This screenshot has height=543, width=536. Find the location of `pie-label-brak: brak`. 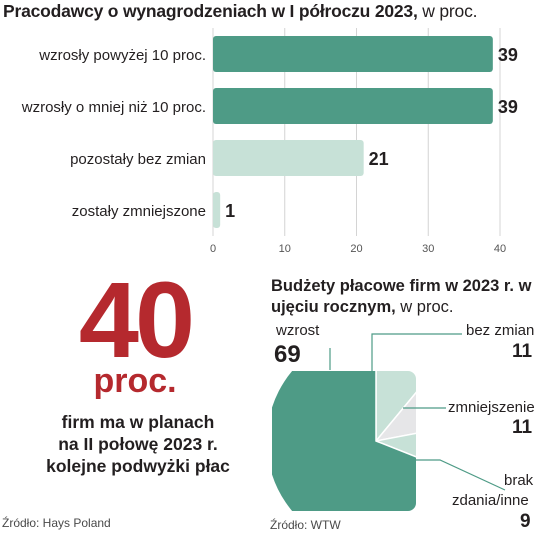

pie-label-brak: brak is located at coordinates (519, 480).